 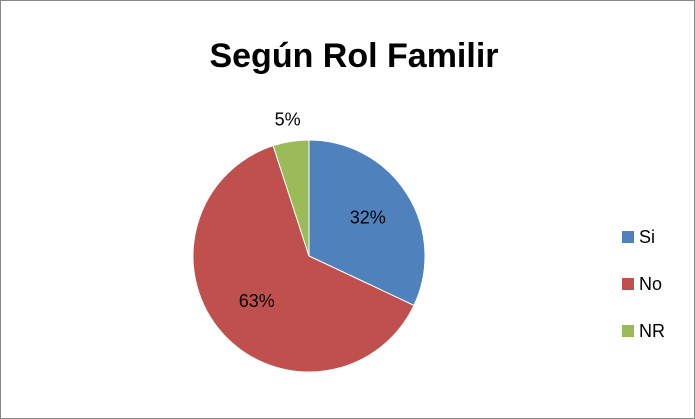 I want to click on data-label: 63%, so click(x=257, y=301).